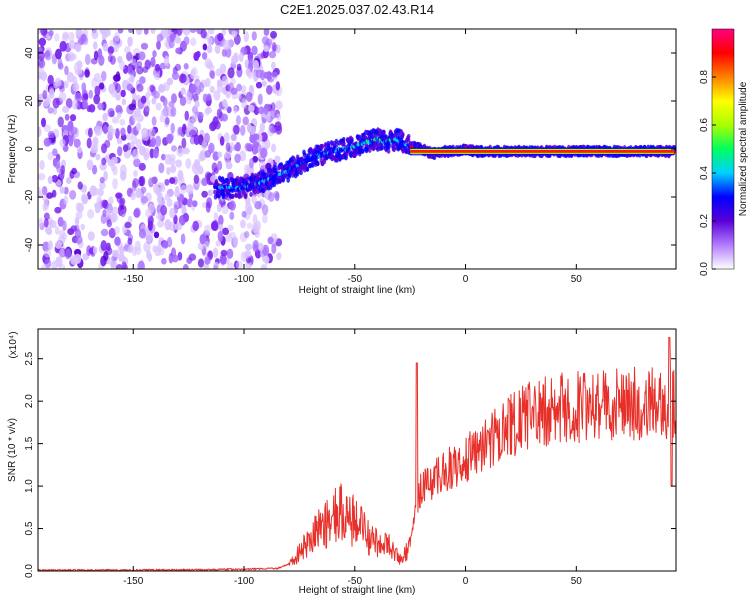 The height and width of the screenshot is (600, 750). Describe the element at coordinates (704, 77) in the screenshot. I see `colorbar-tick-label: 0.8` at that location.